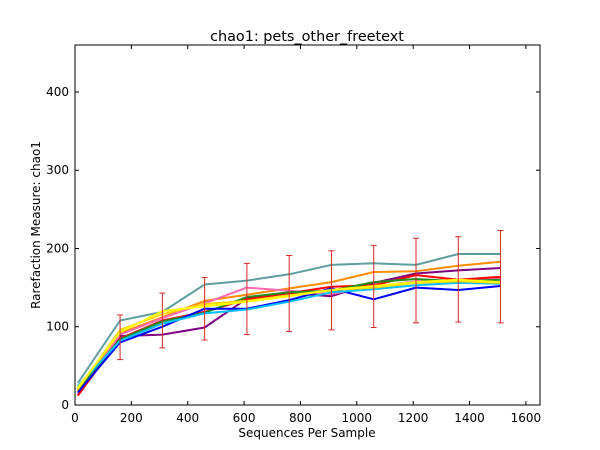 This screenshot has width=600, height=450. What do you see at coordinates (57, 92) in the screenshot?
I see `y-tick-label: 400` at bounding box center [57, 92].